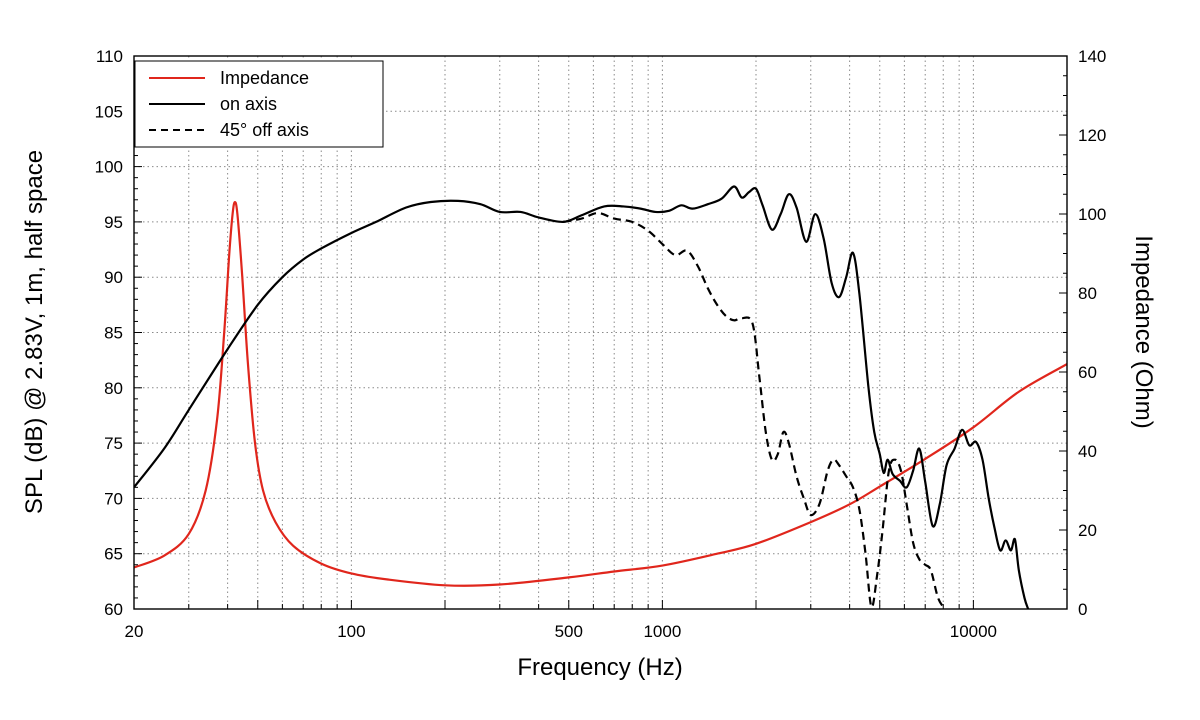  Describe the element at coordinates (1143, 331) in the screenshot. I see `y-axis-right-title: Impedance (Ohm)` at that location.